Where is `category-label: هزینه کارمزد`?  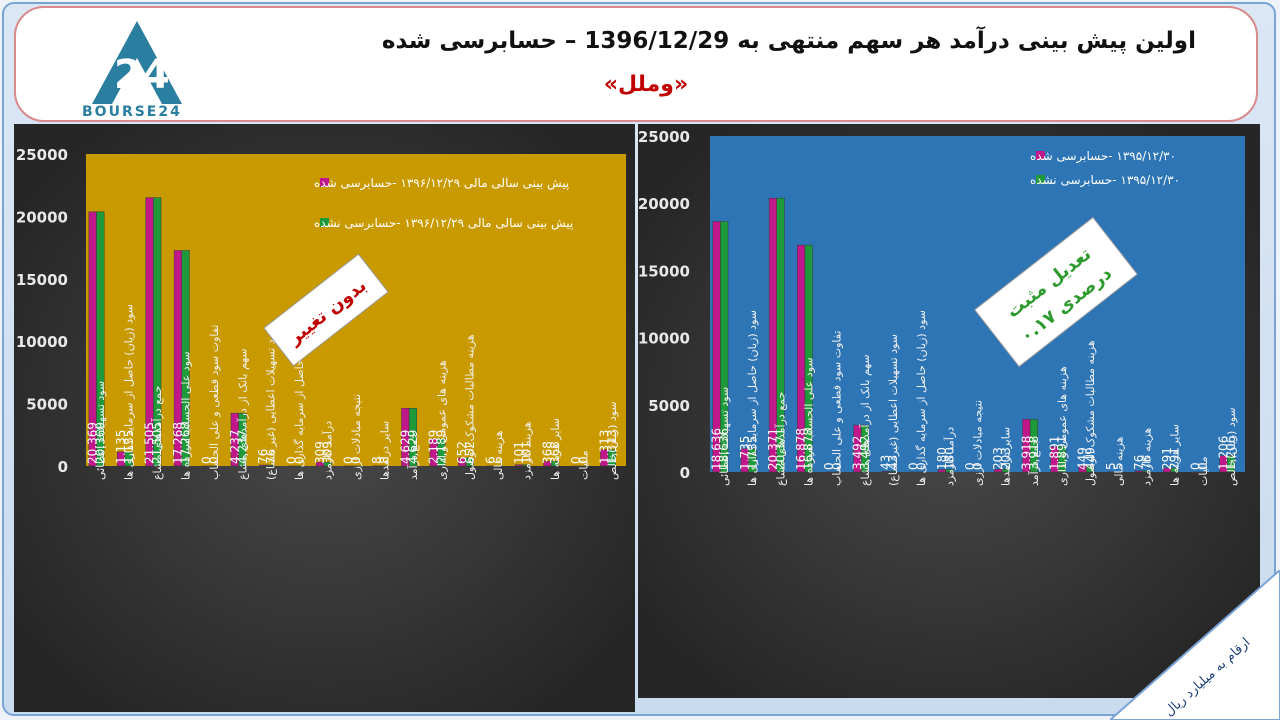 category-label: هزینه کارمزد is located at coordinates (527, 450).